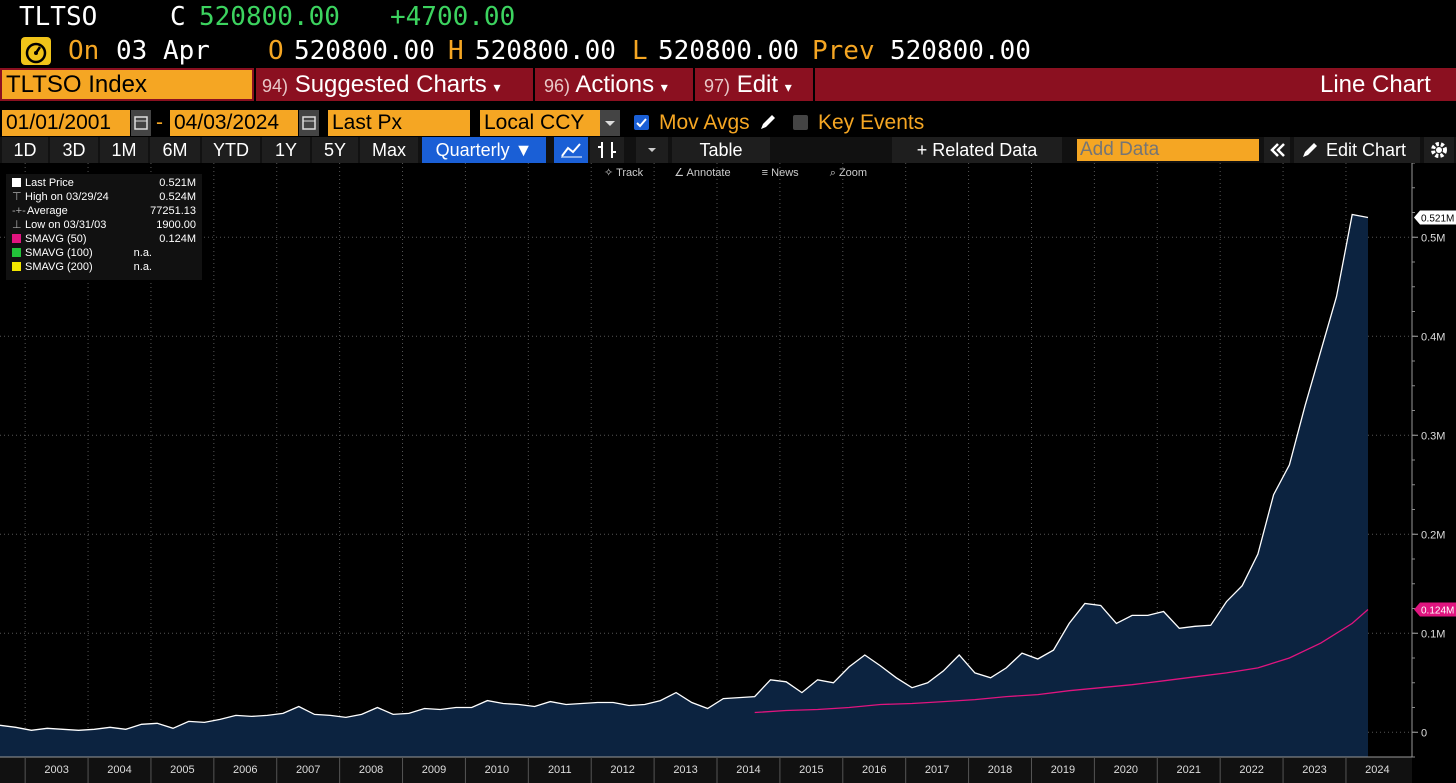  What do you see at coordinates (640, 51) in the screenshot?
I see `low-label: L` at bounding box center [640, 51].